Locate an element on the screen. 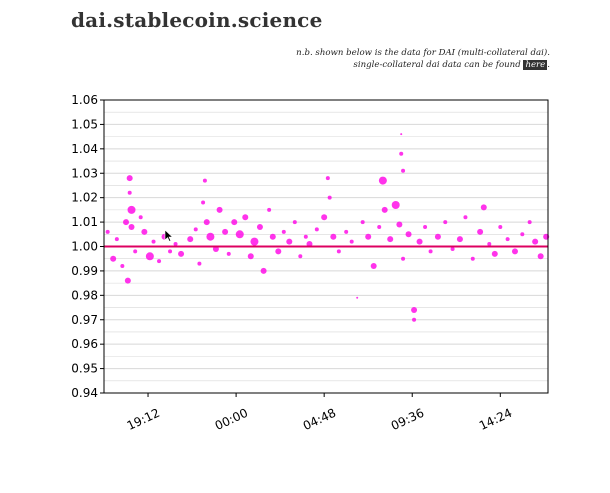  y-tick-label: 1.02 is located at coordinates (84, 198).